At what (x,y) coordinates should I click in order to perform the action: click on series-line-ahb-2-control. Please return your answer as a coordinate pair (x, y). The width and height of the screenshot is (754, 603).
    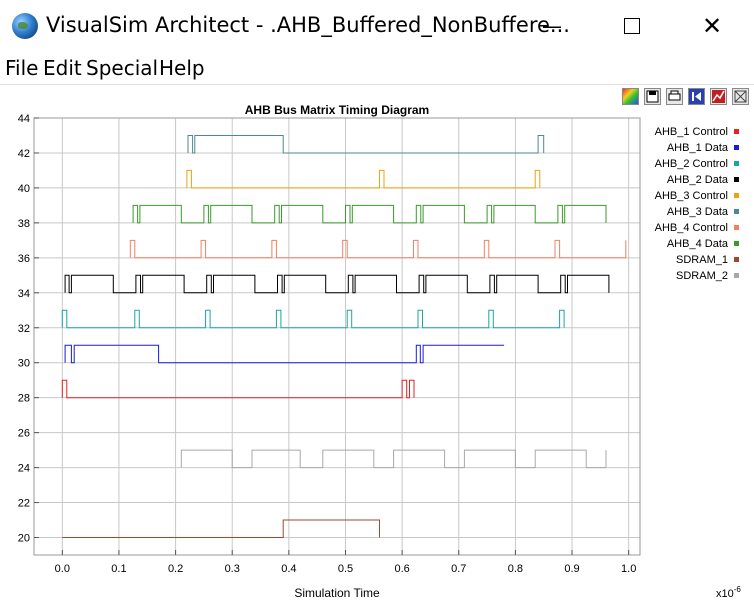
    Looking at the image, I should click on (313, 319).